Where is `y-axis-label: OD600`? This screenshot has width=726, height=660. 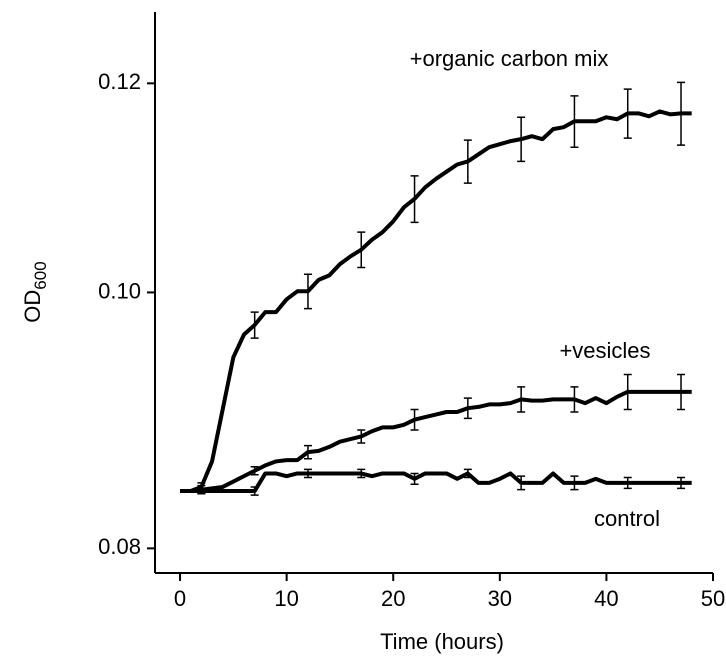
y-axis-label: OD600 is located at coordinates (35, 291).